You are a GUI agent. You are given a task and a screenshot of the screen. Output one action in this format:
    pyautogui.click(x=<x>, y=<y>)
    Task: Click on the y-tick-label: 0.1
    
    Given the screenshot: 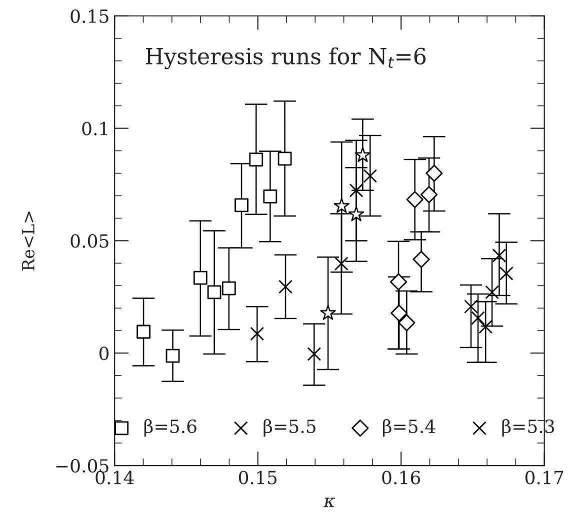 What is the action you would take?
    pyautogui.click(x=95, y=129)
    